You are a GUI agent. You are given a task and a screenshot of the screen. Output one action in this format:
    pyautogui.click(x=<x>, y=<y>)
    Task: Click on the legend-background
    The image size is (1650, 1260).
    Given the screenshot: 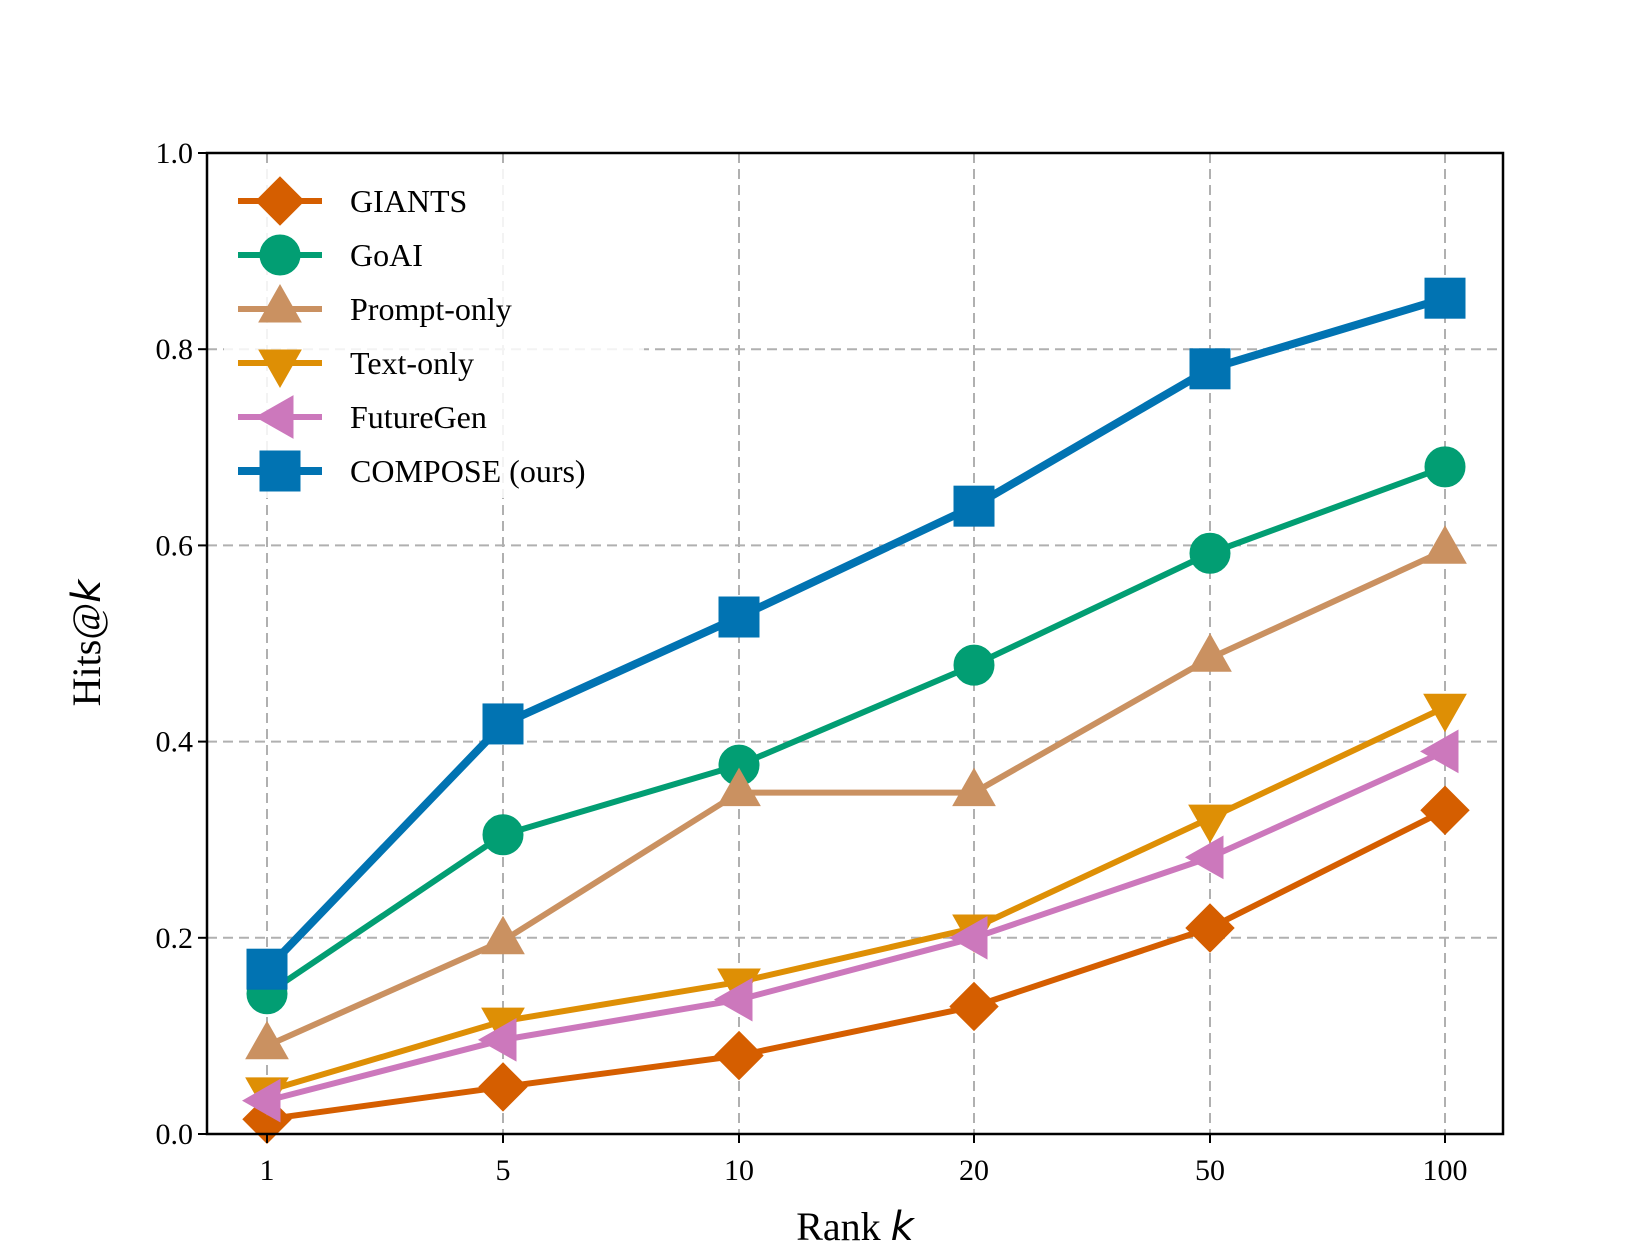 What is the action you would take?
    pyautogui.click(x=434, y=333)
    